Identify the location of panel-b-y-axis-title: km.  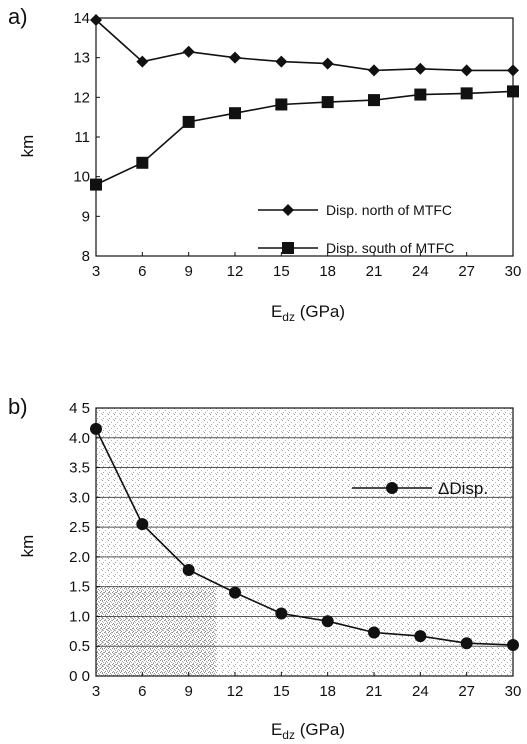
(27, 546).